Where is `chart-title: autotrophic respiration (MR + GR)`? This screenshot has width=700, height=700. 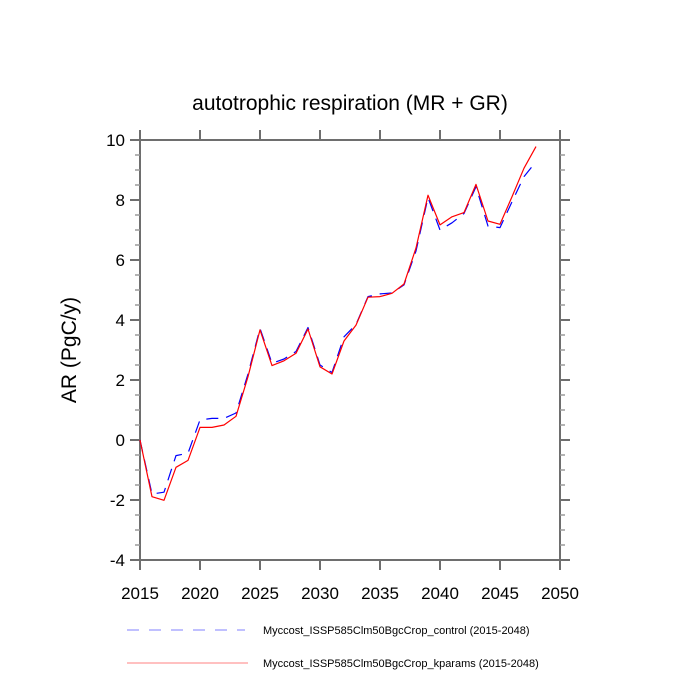 chart-title: autotrophic respiration (MR + GR) is located at coordinates (350, 103).